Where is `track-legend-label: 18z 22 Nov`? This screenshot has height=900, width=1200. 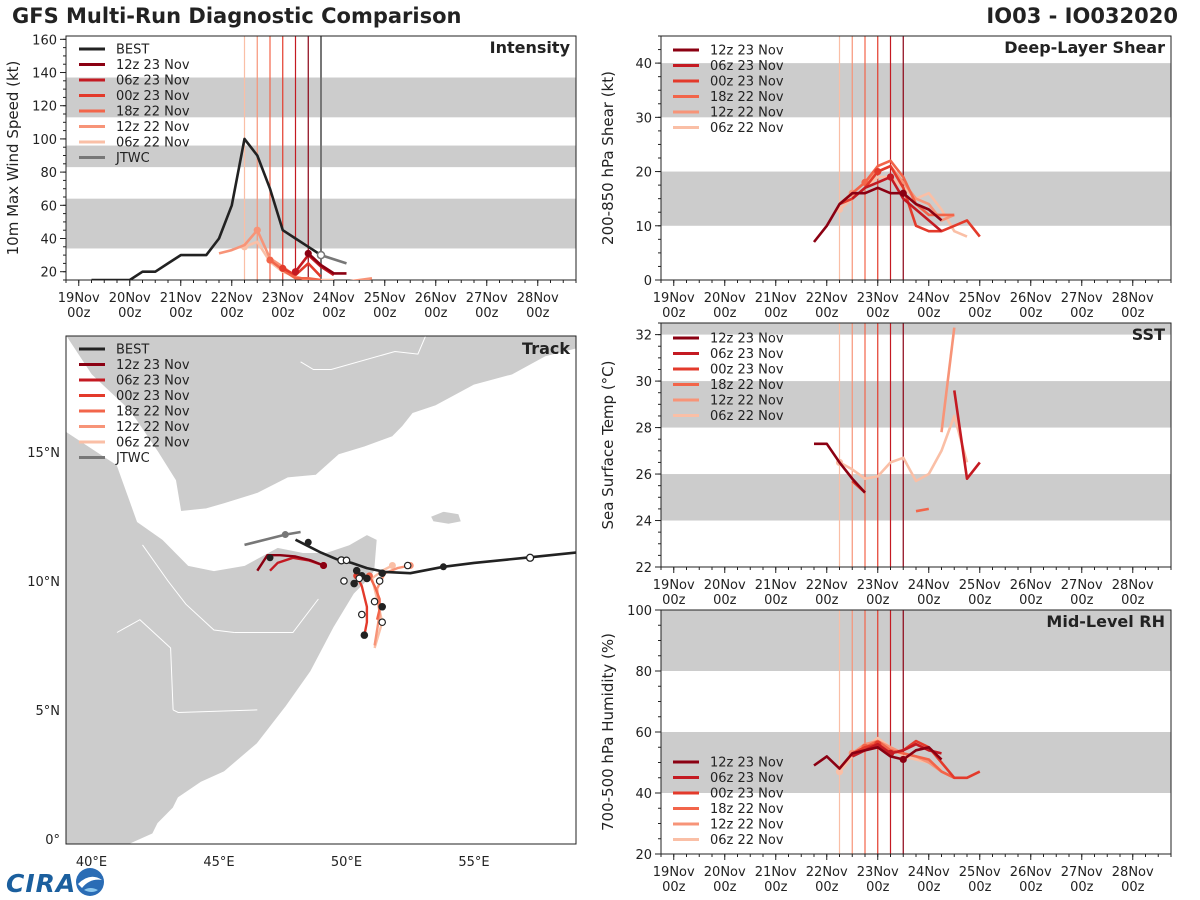 track-legend-label: 18z 22 Nov is located at coordinates (153, 412).